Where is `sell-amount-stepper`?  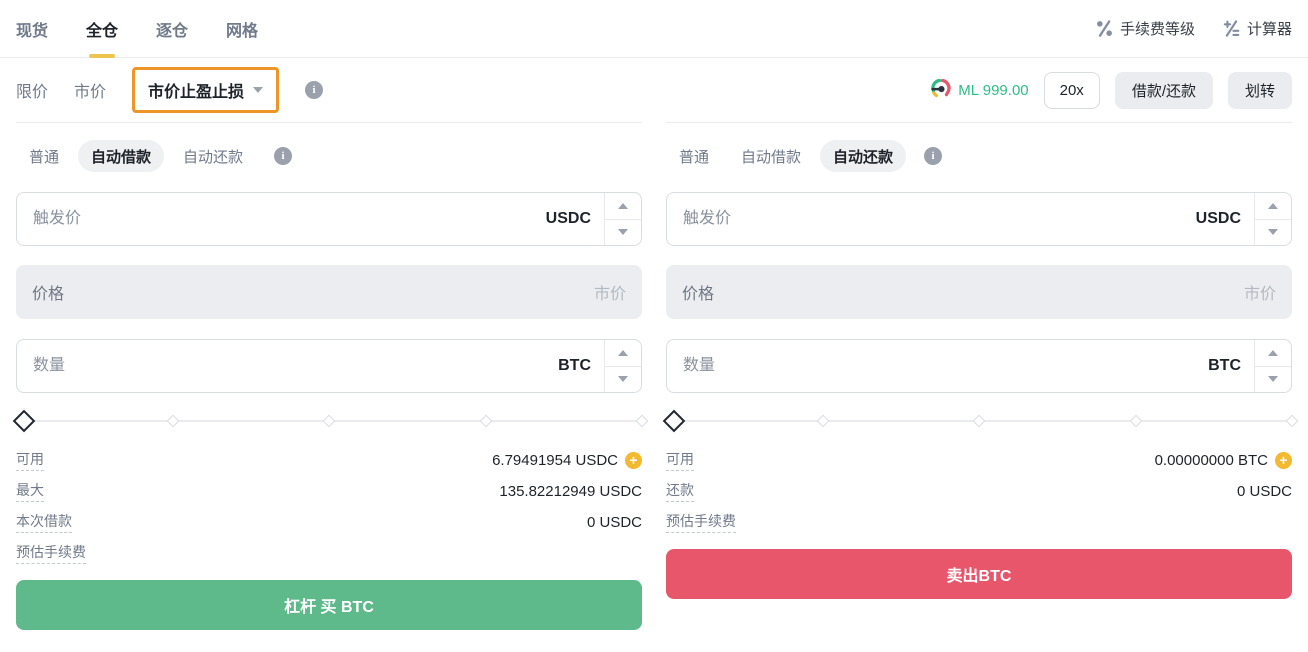
sell-amount-stepper is located at coordinates (1272, 366).